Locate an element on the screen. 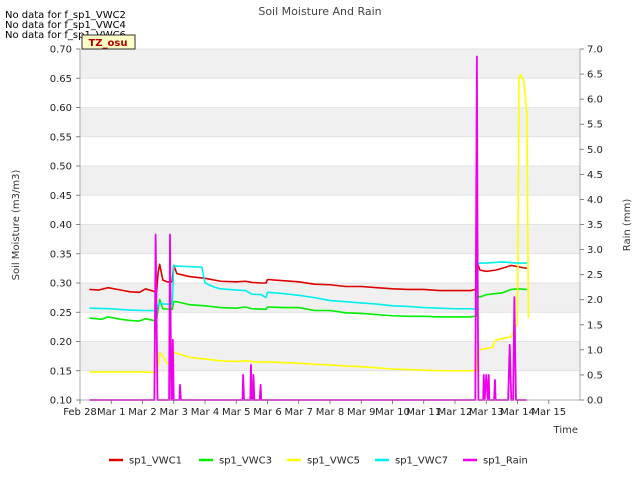 The image size is (640, 484). x-tick-label: Mar 3 is located at coordinates (174, 412).